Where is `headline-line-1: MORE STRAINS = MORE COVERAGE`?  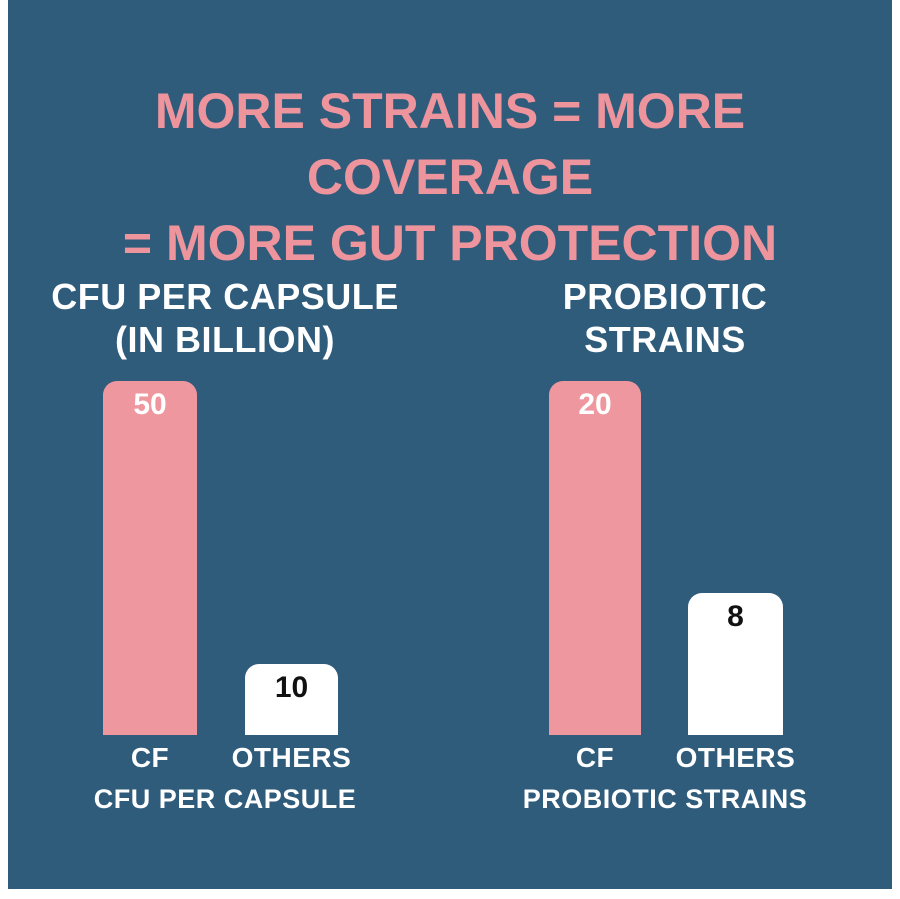 headline-line-1: MORE STRAINS = MORE COVERAGE is located at coordinates (450, 144).